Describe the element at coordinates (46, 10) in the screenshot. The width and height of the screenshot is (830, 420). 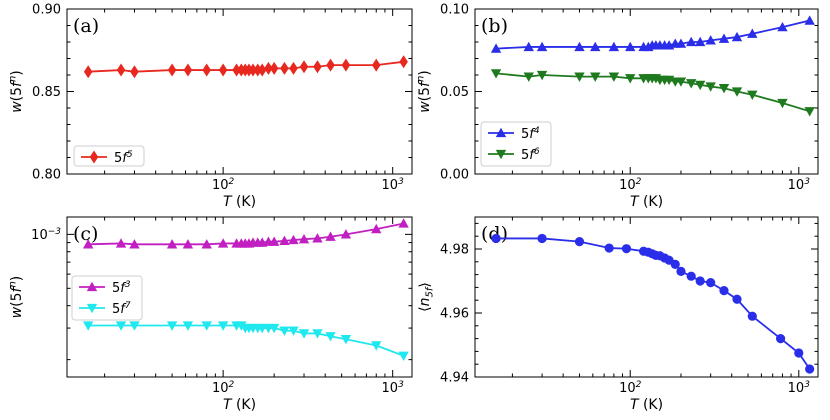
I see `y-tick-label: 0.90` at that location.